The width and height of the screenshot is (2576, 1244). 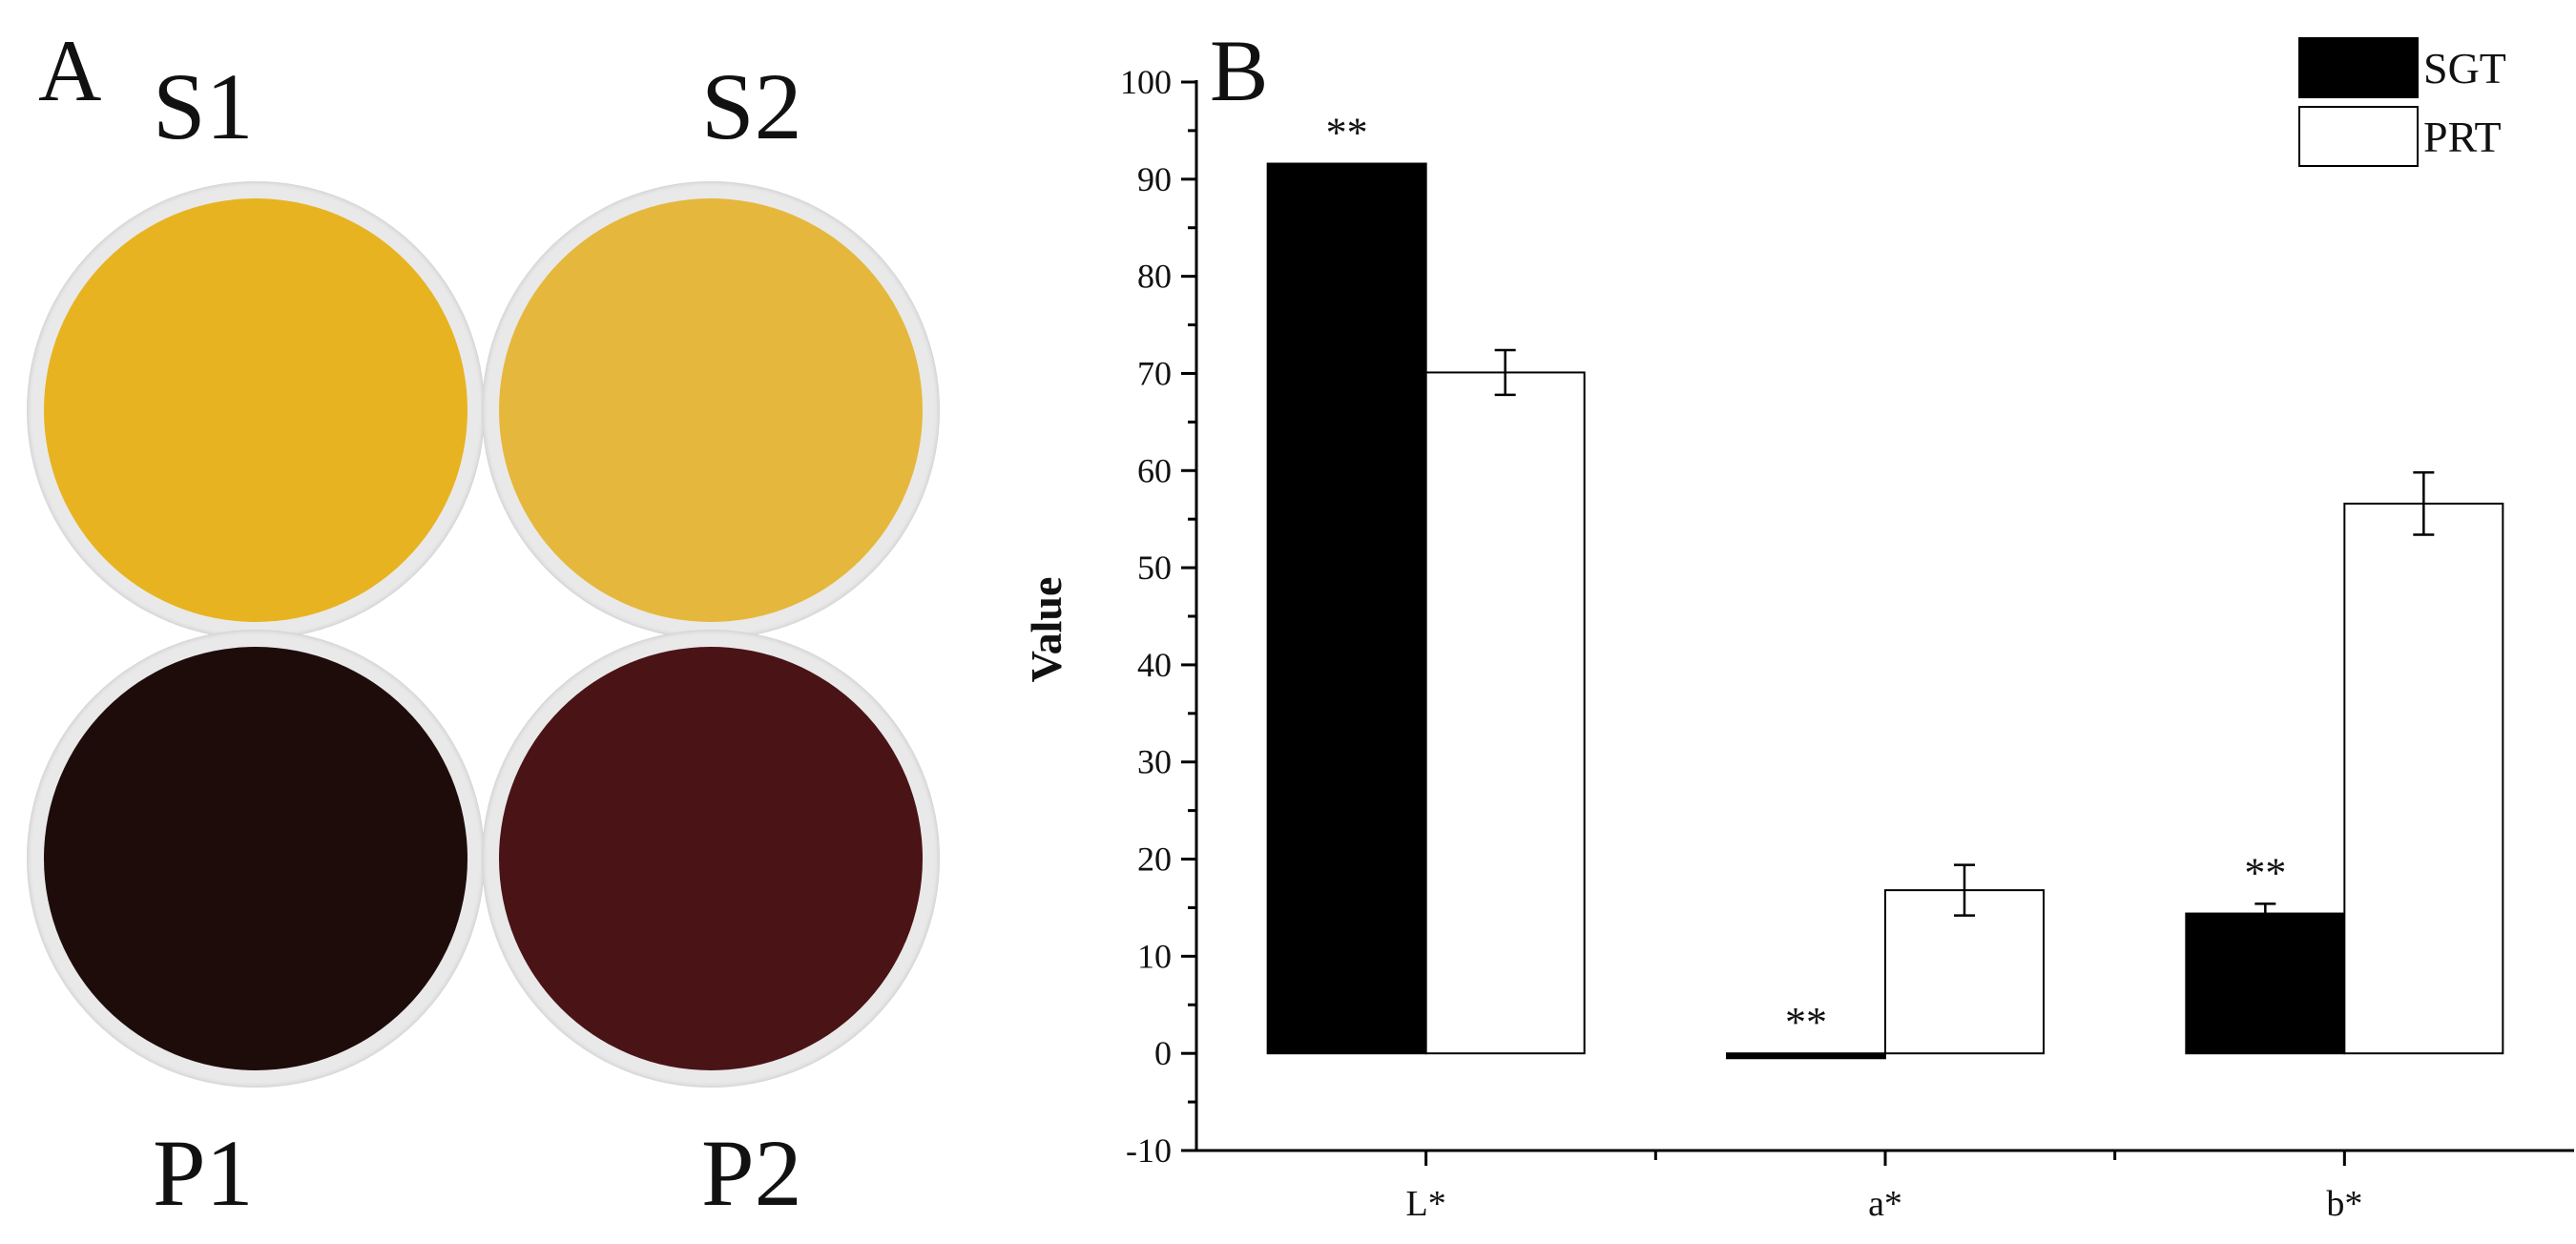 What do you see at coordinates (2423, 778) in the screenshot?
I see `bar-prt-b` at bounding box center [2423, 778].